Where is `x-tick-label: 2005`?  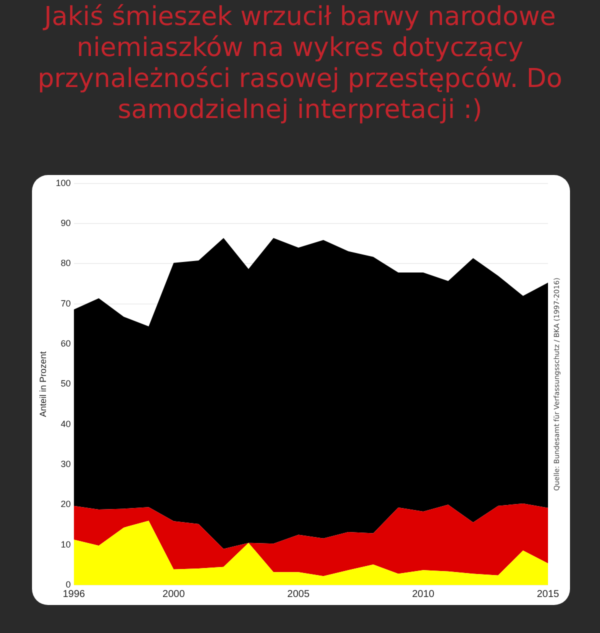
x-tick-label: 2005 is located at coordinates (298, 594).